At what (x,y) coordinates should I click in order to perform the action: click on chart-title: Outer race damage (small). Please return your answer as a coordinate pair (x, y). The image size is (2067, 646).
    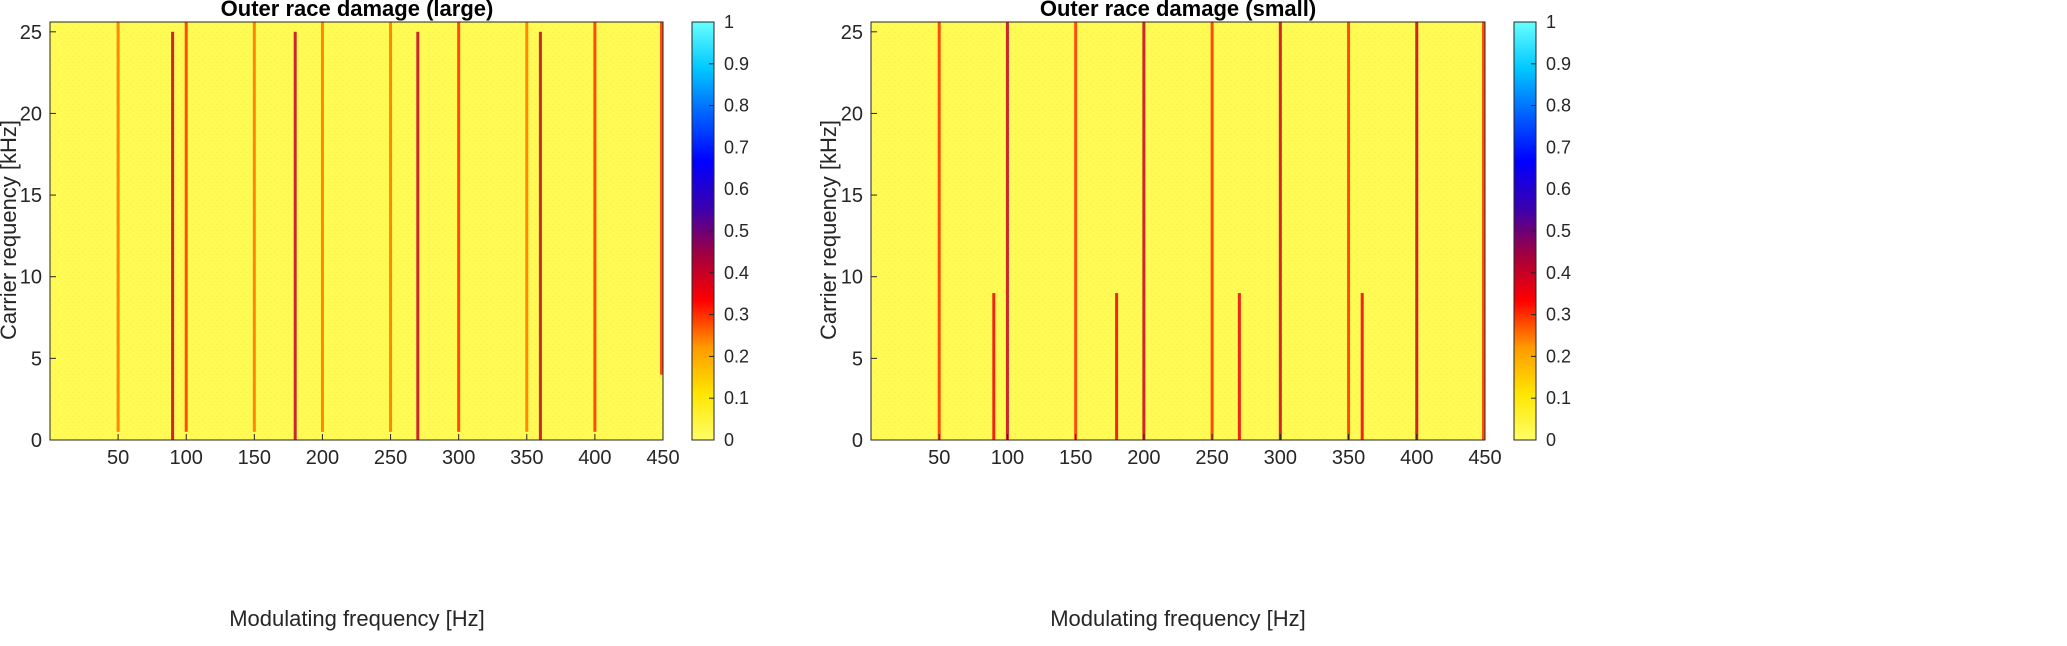
    Looking at the image, I should click on (1178, 10).